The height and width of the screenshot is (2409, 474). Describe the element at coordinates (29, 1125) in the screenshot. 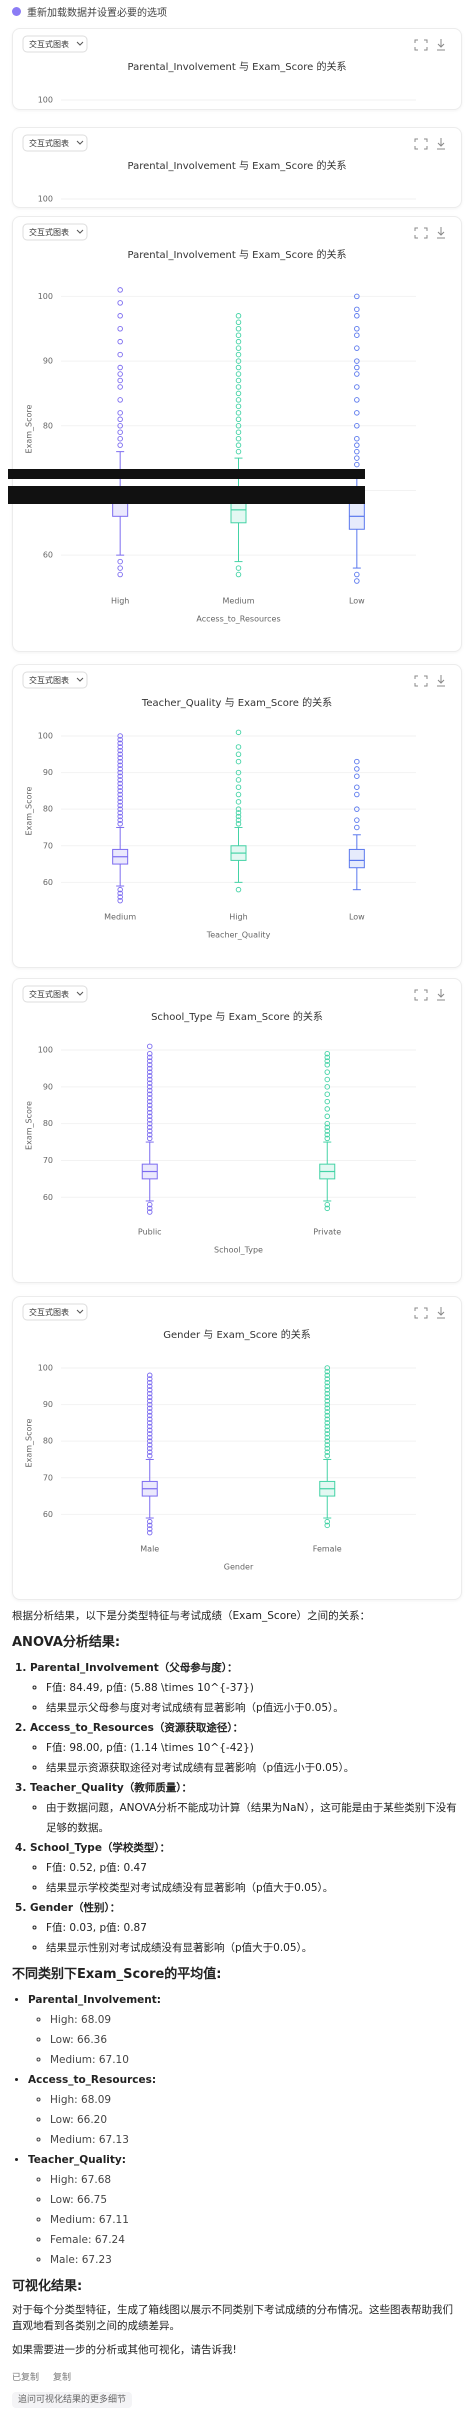

I see `y-axis-label: Exam_Score` at that location.